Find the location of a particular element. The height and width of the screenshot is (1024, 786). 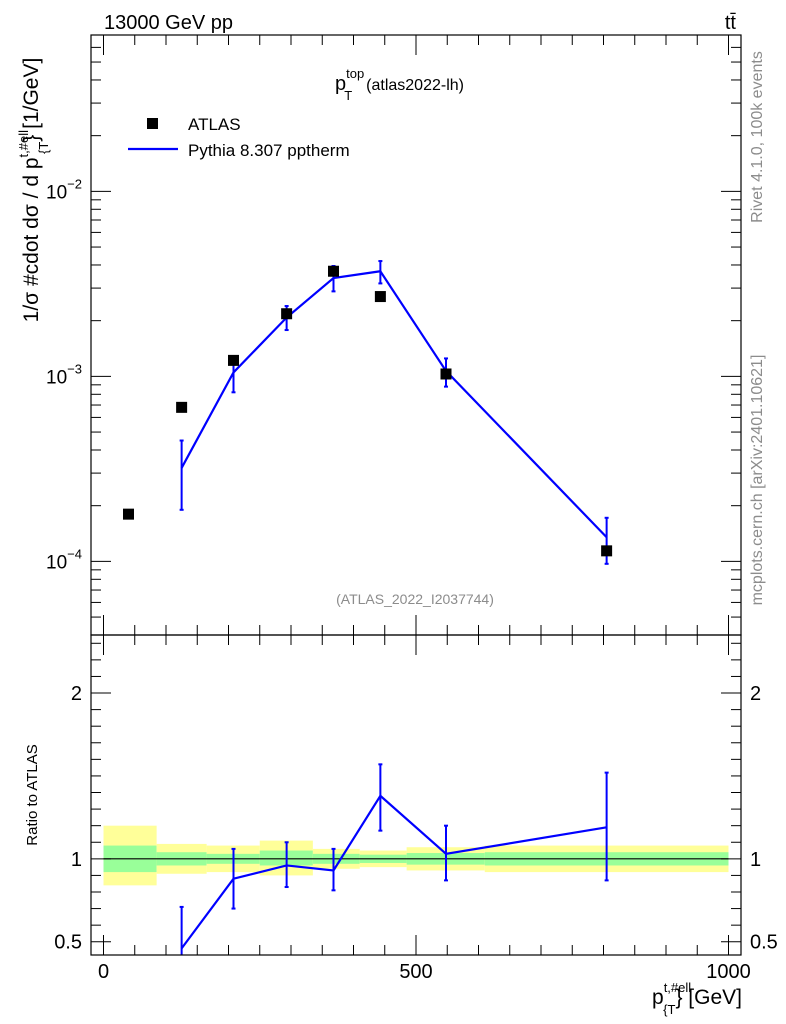

process-label: tt̄ is located at coordinates (731, 23).